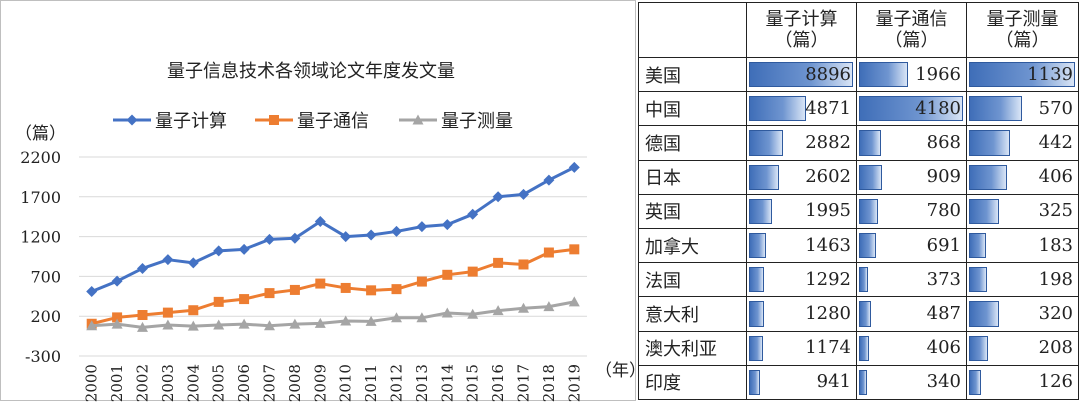 This screenshot has width=1080, height=402. What do you see at coordinates (1022, 382) in the screenshot?
I see `value-cell: 126` at bounding box center [1022, 382].